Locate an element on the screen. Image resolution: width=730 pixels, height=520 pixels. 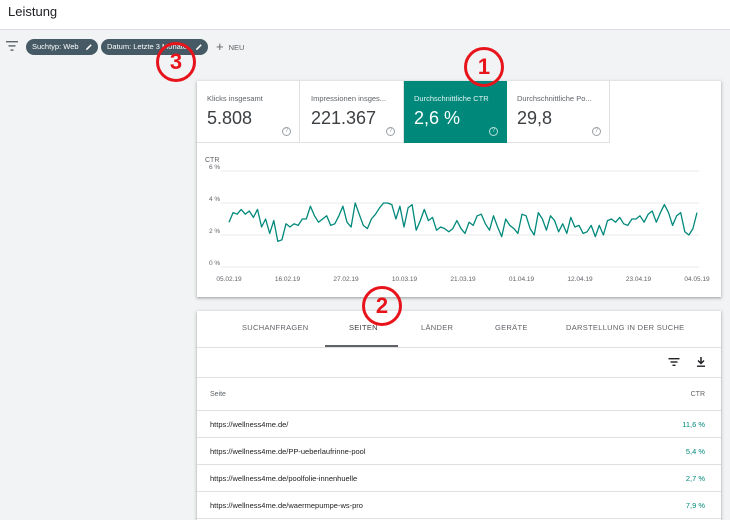
download-icon is located at coordinates (701, 362).